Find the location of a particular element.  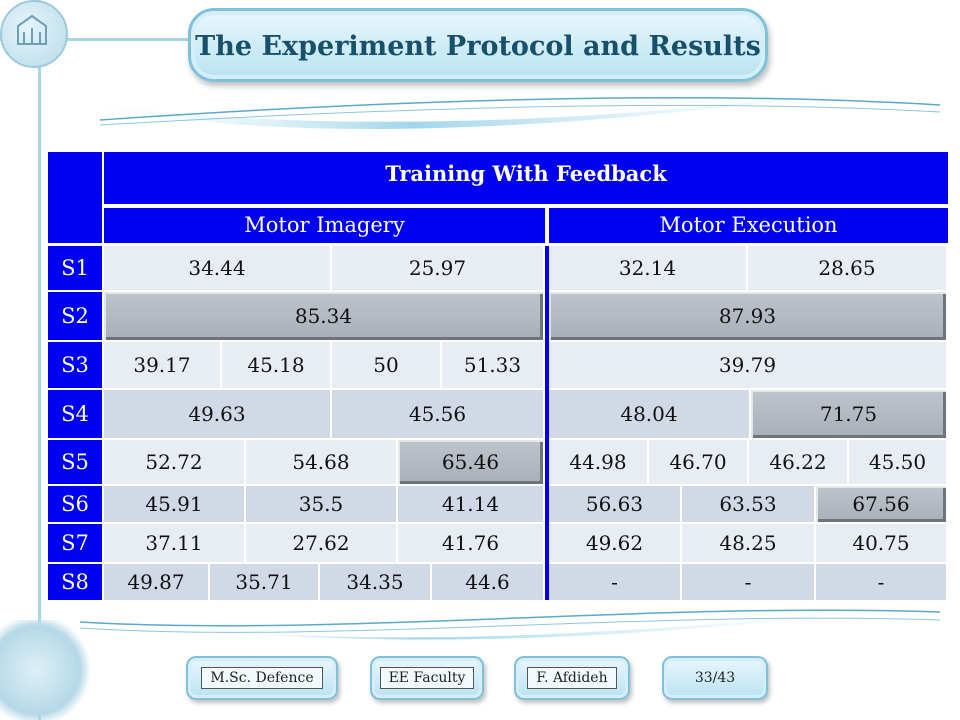

slide-title: The Experiment Protocol and Results is located at coordinates (478, 46).